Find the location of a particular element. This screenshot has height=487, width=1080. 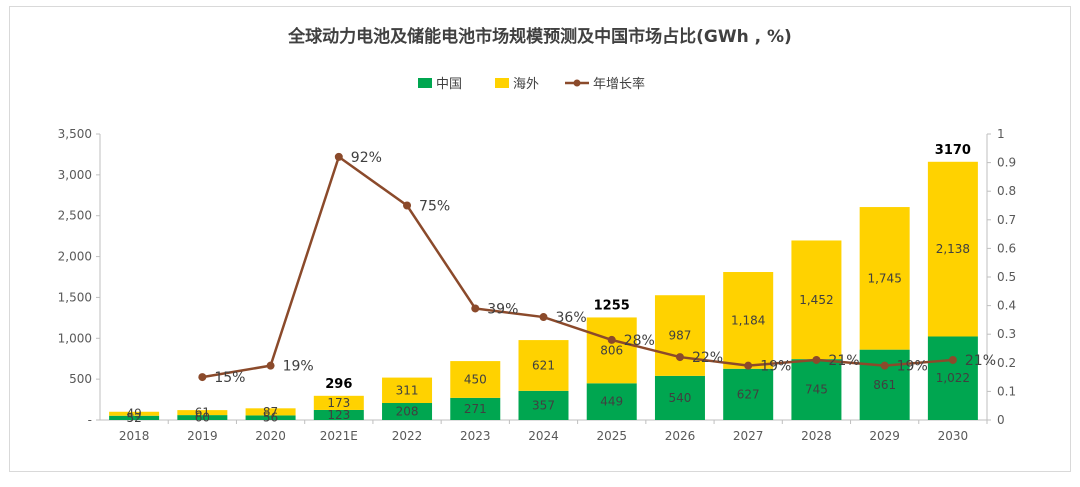

growth-point-2024 is located at coordinates (543, 317).